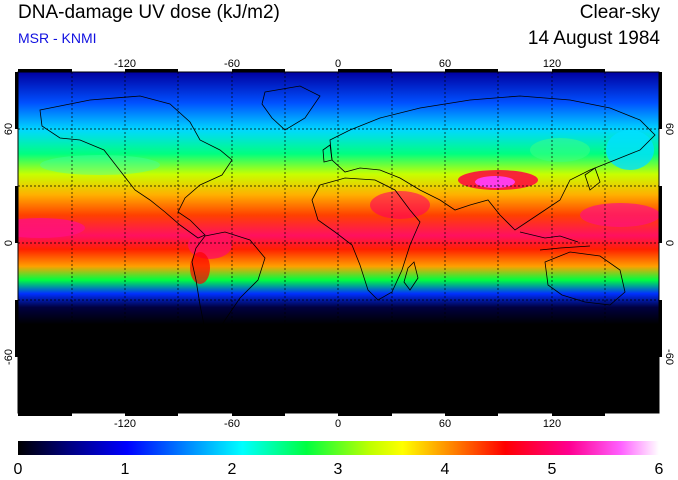 This screenshot has height=480, width=678. I want to click on colorbar-tick: 1, so click(125, 469).